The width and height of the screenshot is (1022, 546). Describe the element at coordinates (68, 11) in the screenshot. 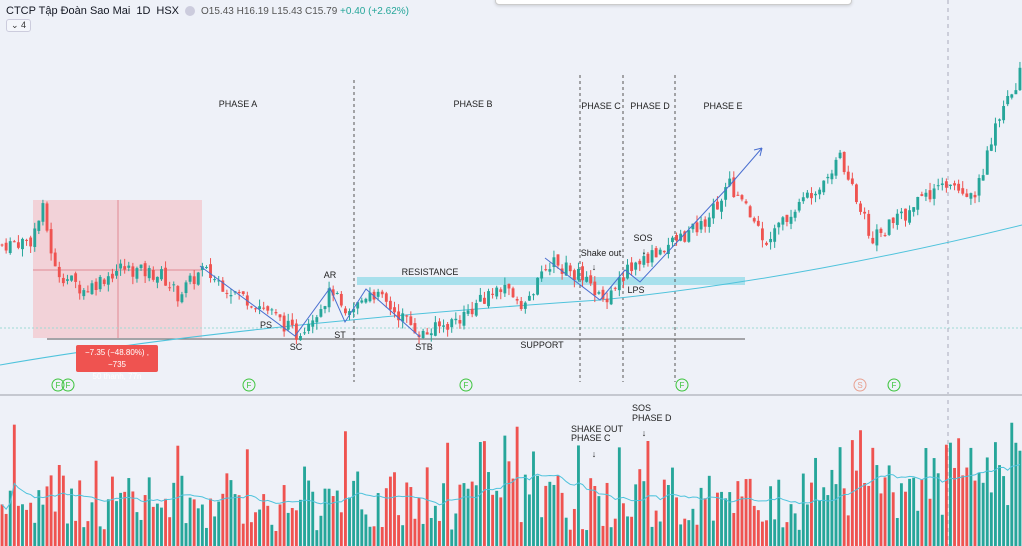

I see `symbol-title: CTCP Tập Đoàn Sao Mai` at that location.